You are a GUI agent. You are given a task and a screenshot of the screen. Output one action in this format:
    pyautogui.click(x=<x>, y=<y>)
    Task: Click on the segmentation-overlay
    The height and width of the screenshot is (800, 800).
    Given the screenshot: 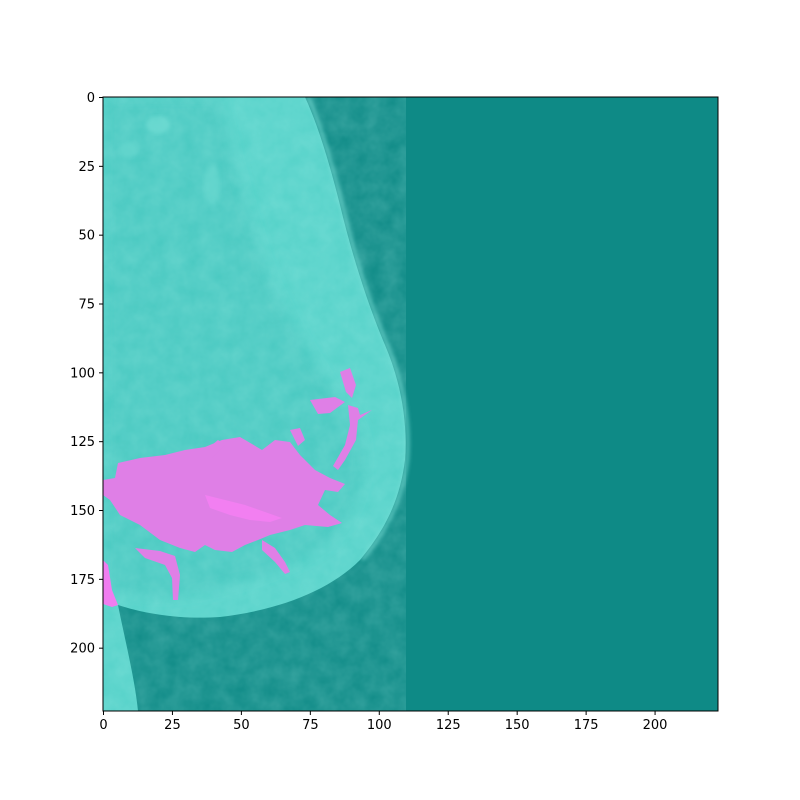 What is the action you would take?
    pyautogui.click(x=237, y=487)
    